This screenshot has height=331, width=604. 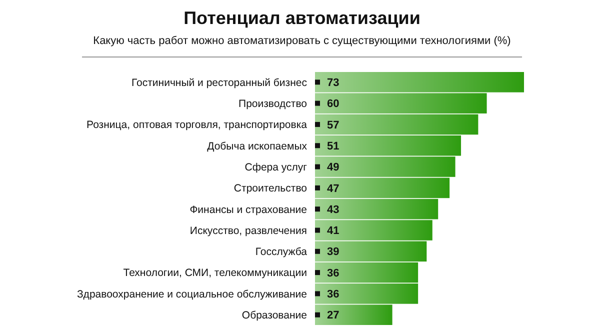 I want to click on data-label: 51, so click(x=333, y=146).